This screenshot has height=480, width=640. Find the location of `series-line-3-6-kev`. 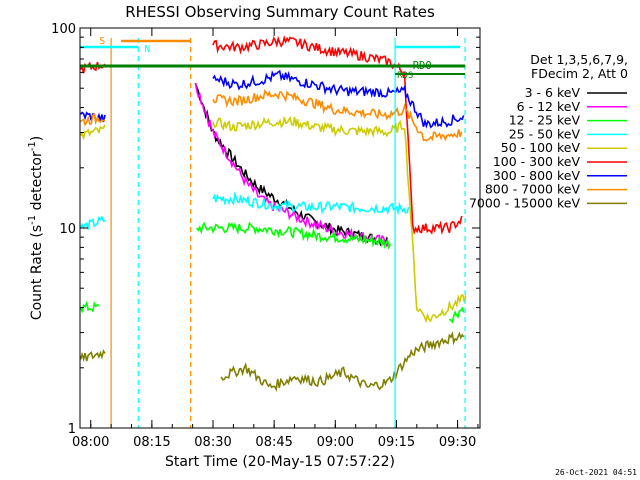

series-line-3-6-kev is located at coordinates (292, 164).